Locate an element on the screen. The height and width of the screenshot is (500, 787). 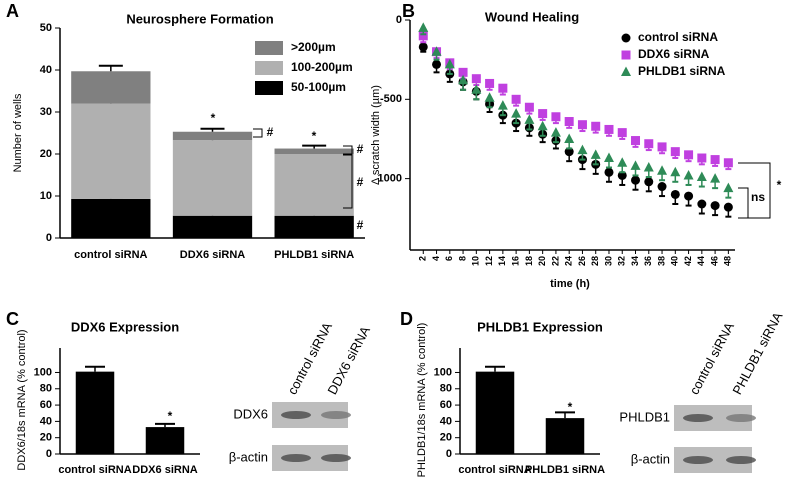
annotation: ns is located at coordinates (758, 197).